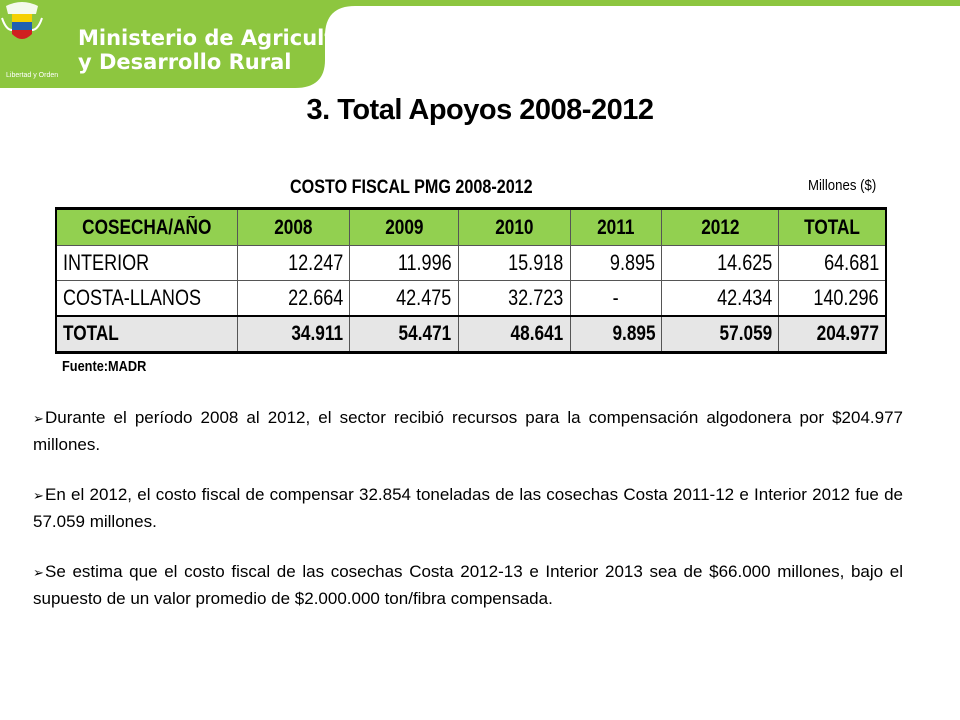 The height and width of the screenshot is (720, 960). Describe the element at coordinates (104, 366) in the screenshot. I see `table-source: Fuente:MADR` at that location.